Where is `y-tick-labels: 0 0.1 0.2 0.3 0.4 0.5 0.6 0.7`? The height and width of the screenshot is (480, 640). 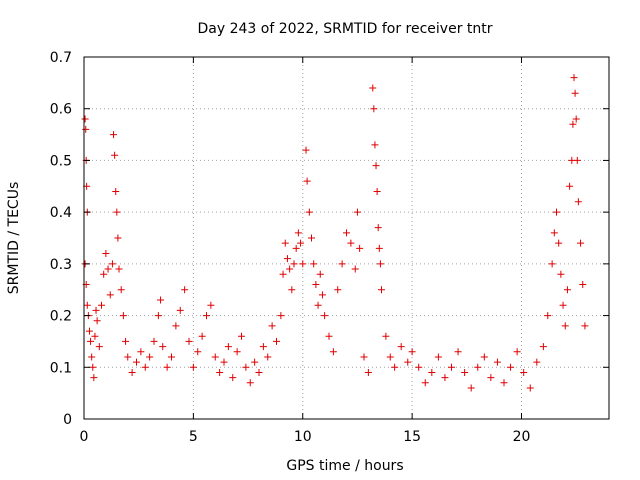 y-tick-labels: 0 0.1 0.2 0.3 0.4 0.5 0.6 0.7 is located at coordinates (61, 239).